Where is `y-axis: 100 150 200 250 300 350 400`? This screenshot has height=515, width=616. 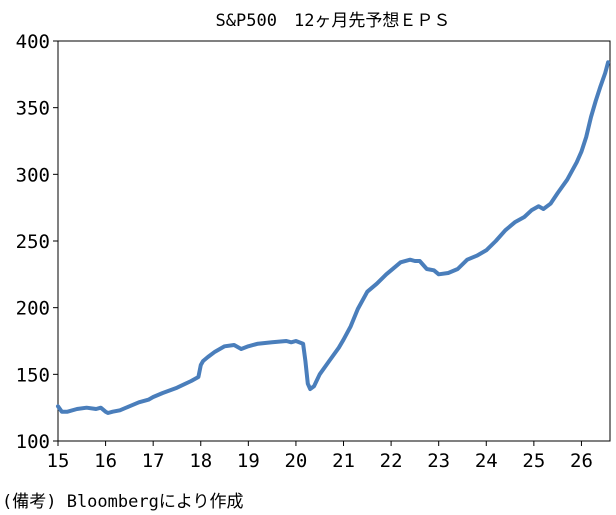 y-axis: 100 150 200 250 300 350 400 is located at coordinates (37, 242).